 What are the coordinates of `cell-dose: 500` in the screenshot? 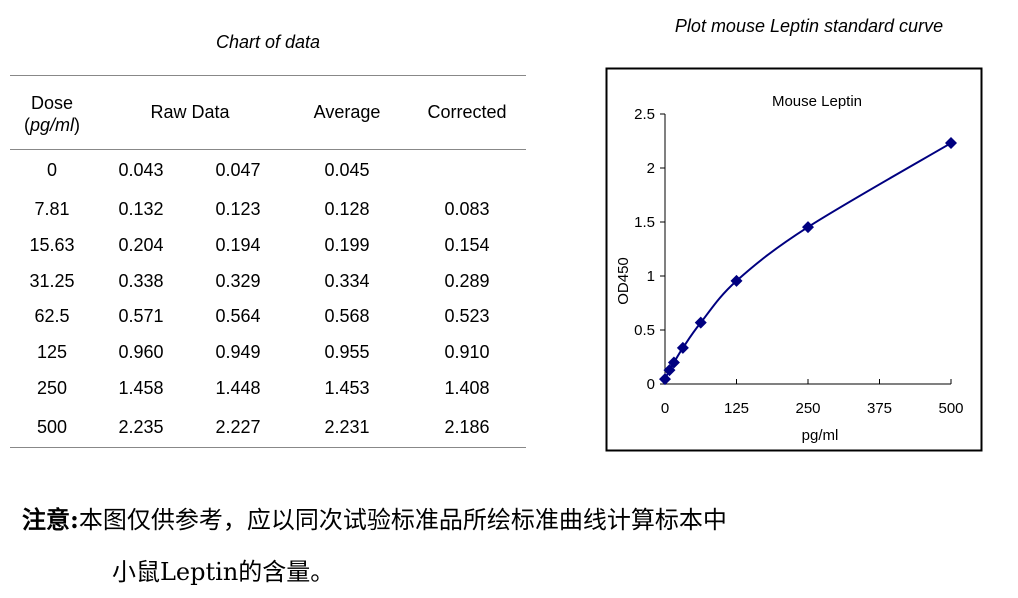 It's located at (52, 427).